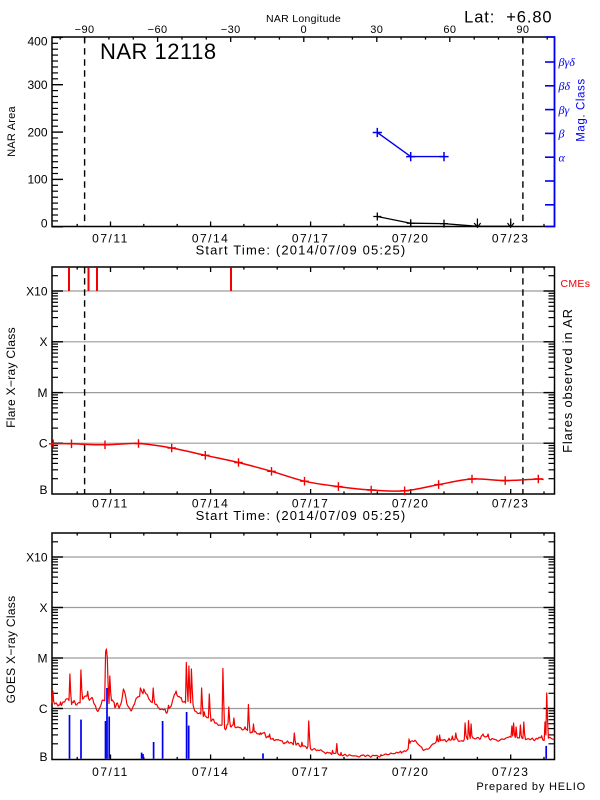 Image resolution: width=600 pixels, height=800 pixels. I want to click on svg-text: Mag. Class, so click(582, 110).